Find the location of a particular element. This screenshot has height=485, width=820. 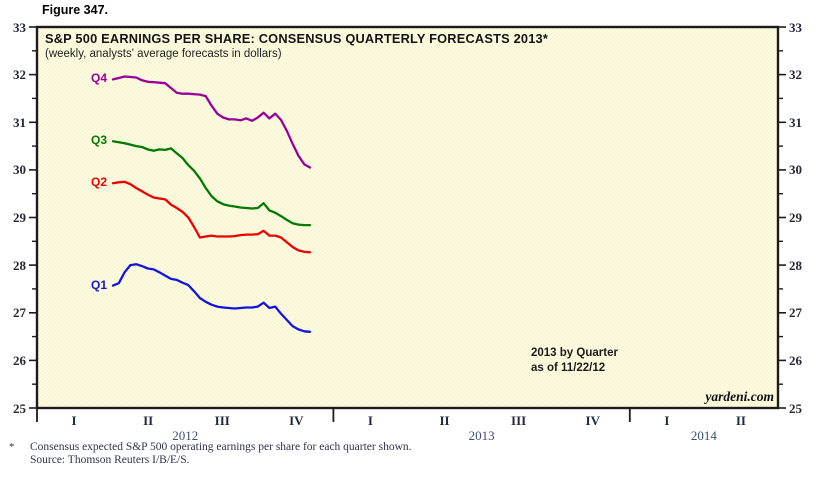

y-axis-label-left: 33 is located at coordinates (19, 27).